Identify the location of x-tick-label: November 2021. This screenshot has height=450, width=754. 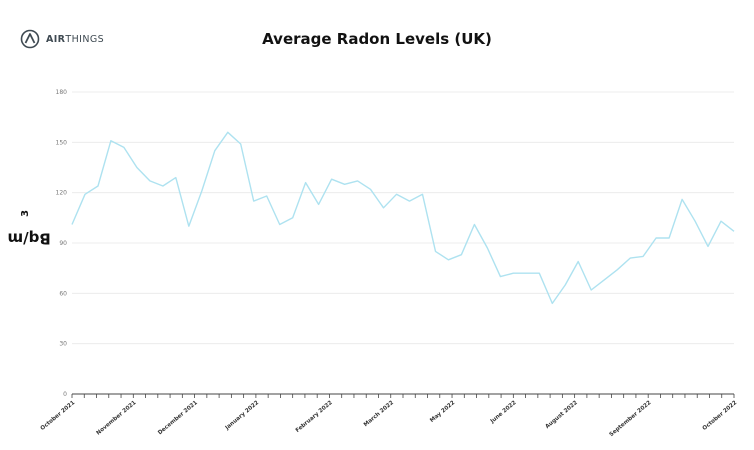
(117, 418).